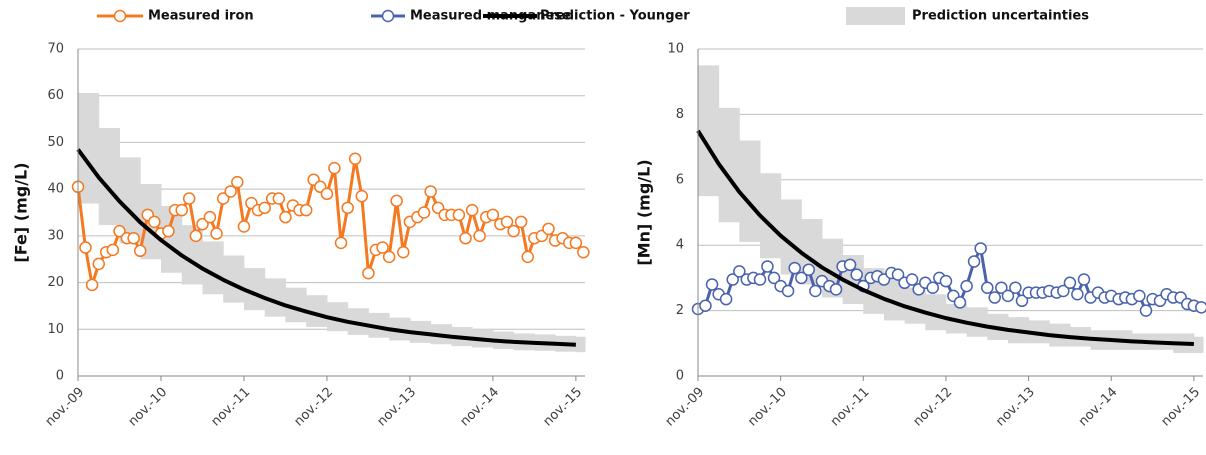  What do you see at coordinates (55, 49) in the screenshot?
I see `y-tick-label: 70` at bounding box center [55, 49].